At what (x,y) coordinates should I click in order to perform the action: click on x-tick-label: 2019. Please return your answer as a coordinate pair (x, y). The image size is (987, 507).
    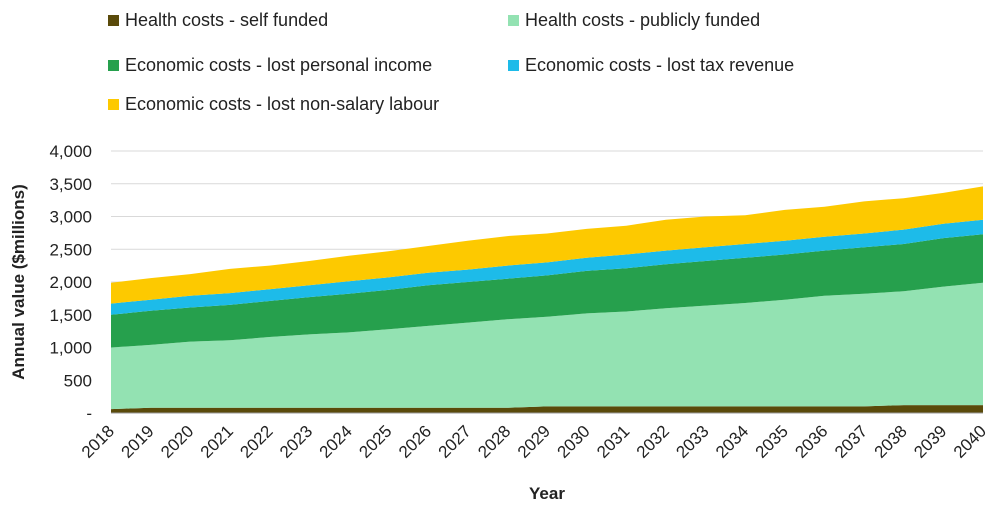
    Looking at the image, I should click on (138, 442).